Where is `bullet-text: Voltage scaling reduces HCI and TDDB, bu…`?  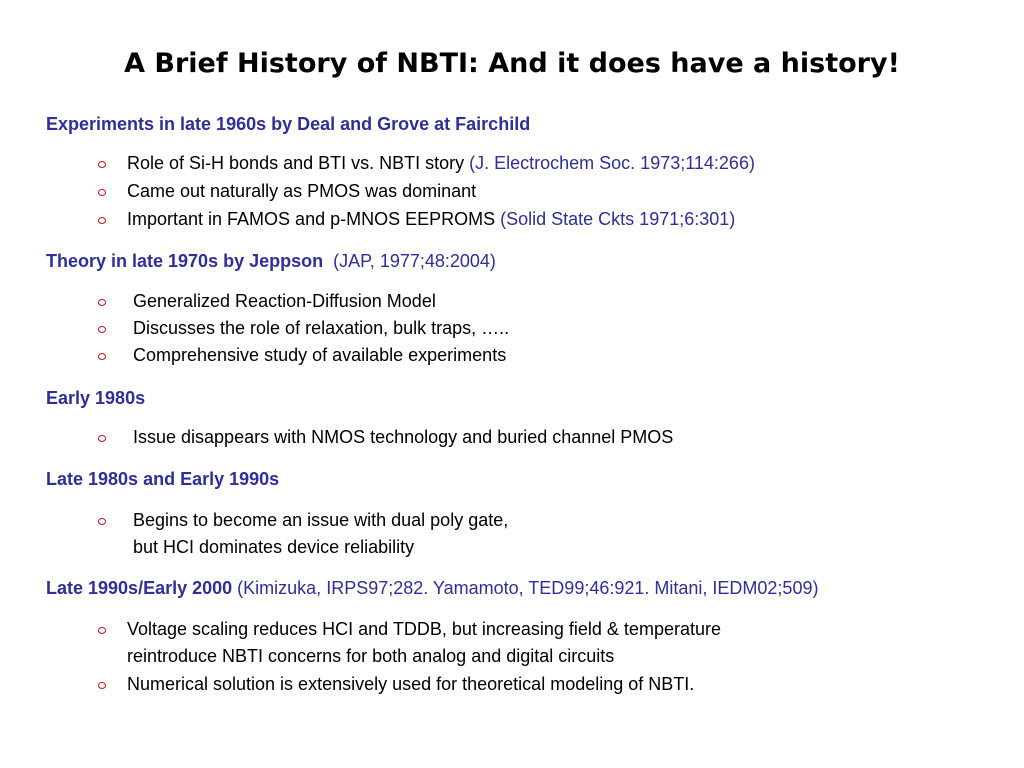 bullet-text: Voltage scaling reduces HCI and TDDB, bu… is located at coordinates (424, 629).